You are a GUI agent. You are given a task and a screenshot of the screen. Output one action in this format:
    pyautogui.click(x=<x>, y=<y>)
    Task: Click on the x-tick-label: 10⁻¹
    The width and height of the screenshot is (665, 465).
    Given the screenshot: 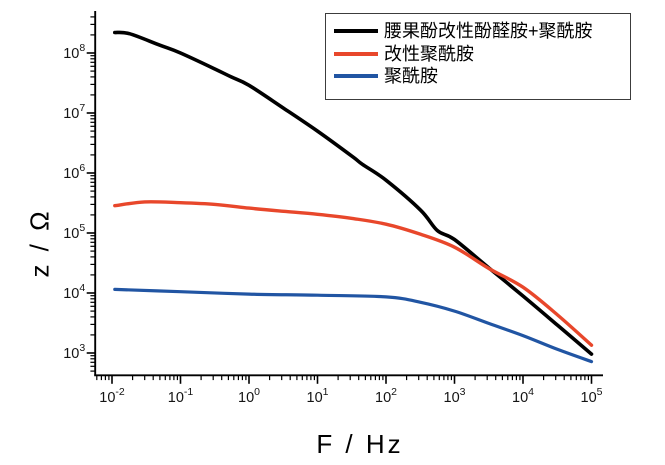 What is the action you would take?
    pyautogui.click(x=181, y=396)
    